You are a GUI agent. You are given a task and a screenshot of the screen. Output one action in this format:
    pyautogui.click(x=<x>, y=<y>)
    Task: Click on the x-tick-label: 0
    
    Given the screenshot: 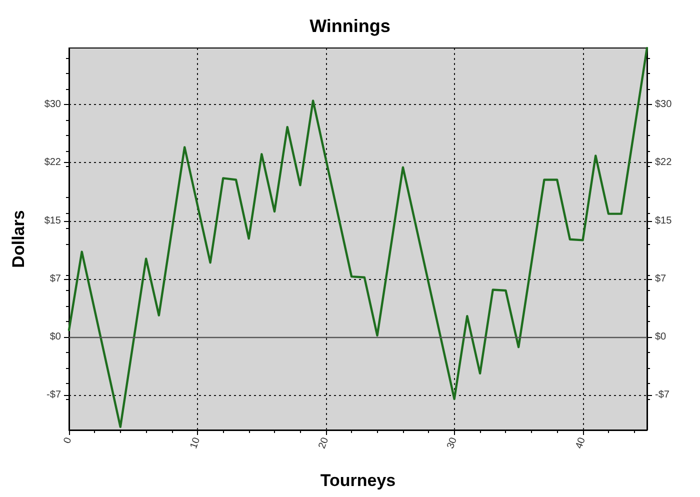 What is the action you would take?
    pyautogui.click(x=68, y=441)
    